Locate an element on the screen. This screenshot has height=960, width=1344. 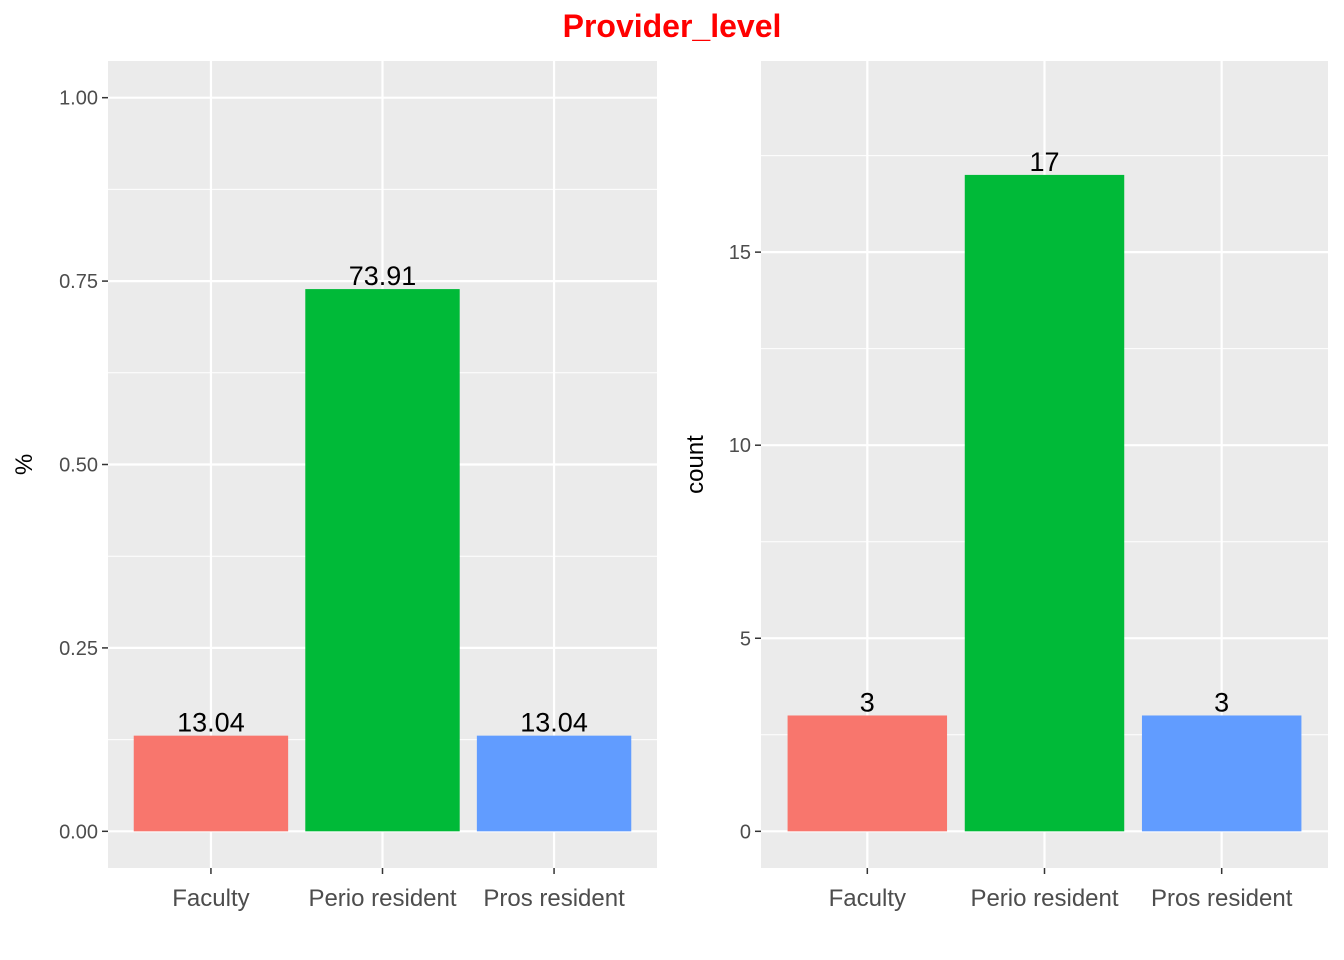
y-tick-label: 10 is located at coordinates (740, 446).